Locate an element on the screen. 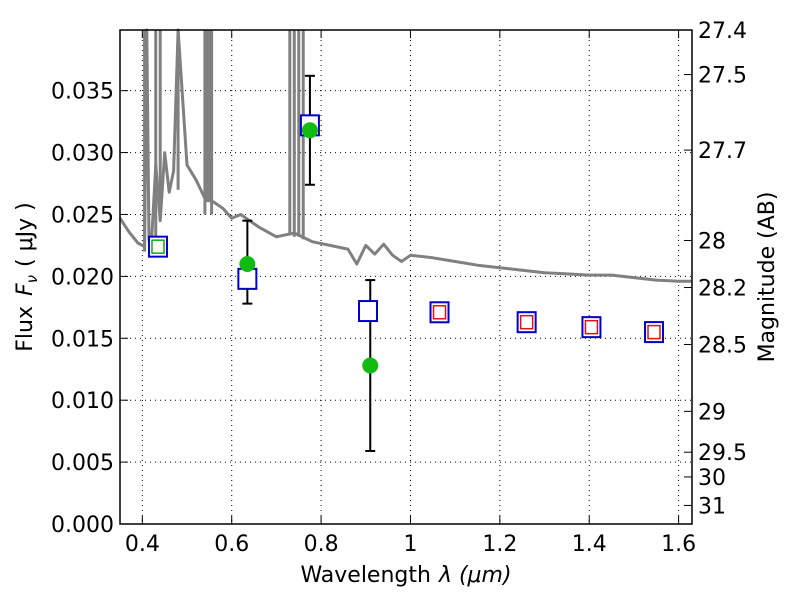 This screenshot has width=800, height=600. y-tick-label: 0.005 is located at coordinates (82, 463).